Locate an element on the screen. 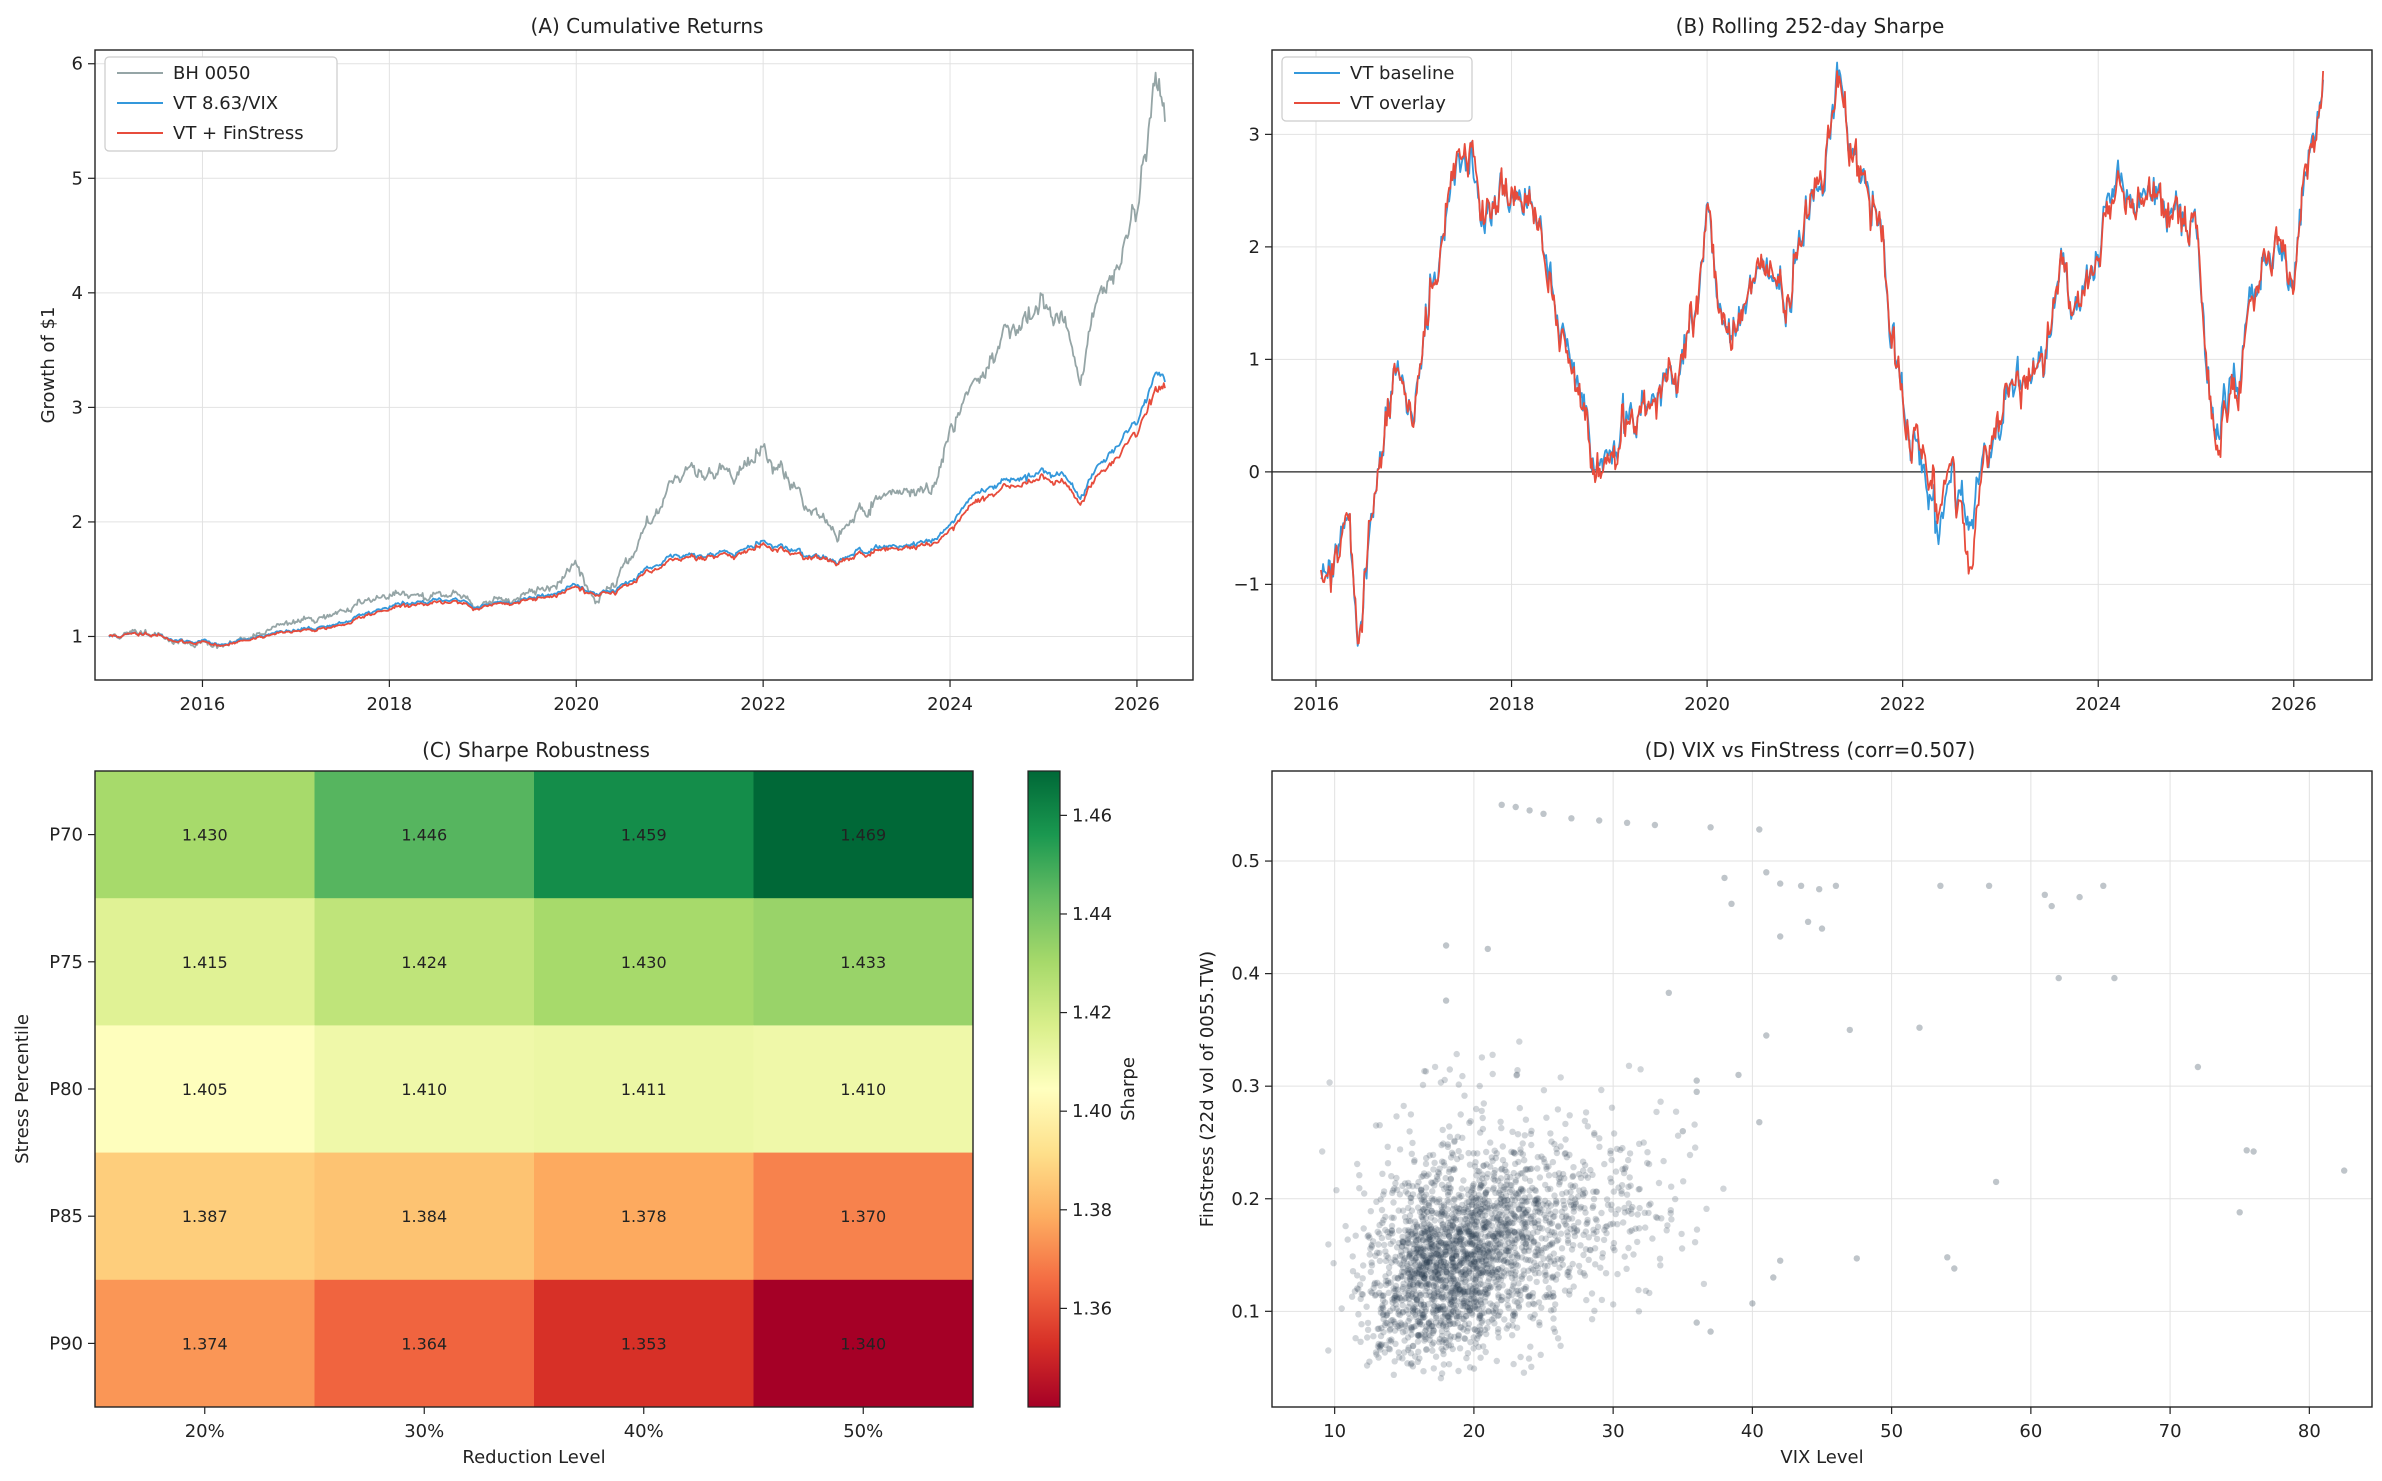  heatmap-cell is located at coordinates (205, 835).